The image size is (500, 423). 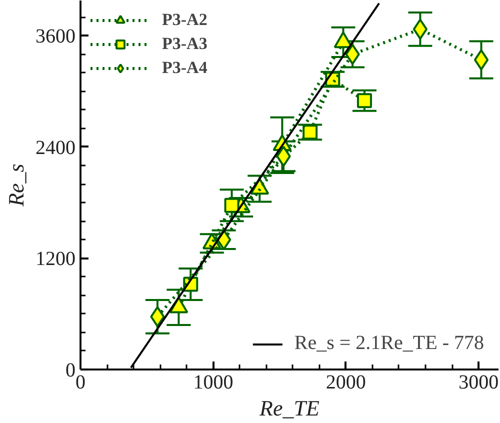 What do you see at coordinates (289, 408) in the screenshot?
I see `x-axis-title: Re_TE` at bounding box center [289, 408].